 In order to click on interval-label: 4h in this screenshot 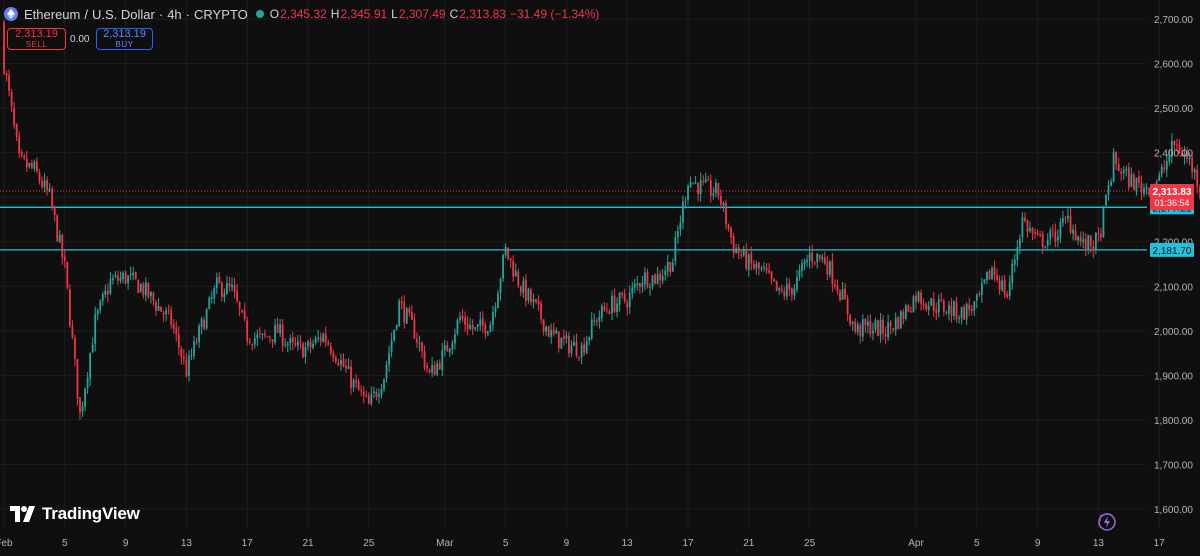, I will do `click(174, 14)`.